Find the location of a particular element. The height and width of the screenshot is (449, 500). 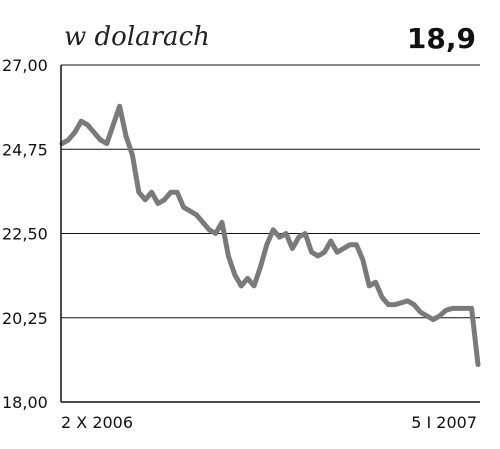

current-price-value: 18,9 is located at coordinates (441, 38).